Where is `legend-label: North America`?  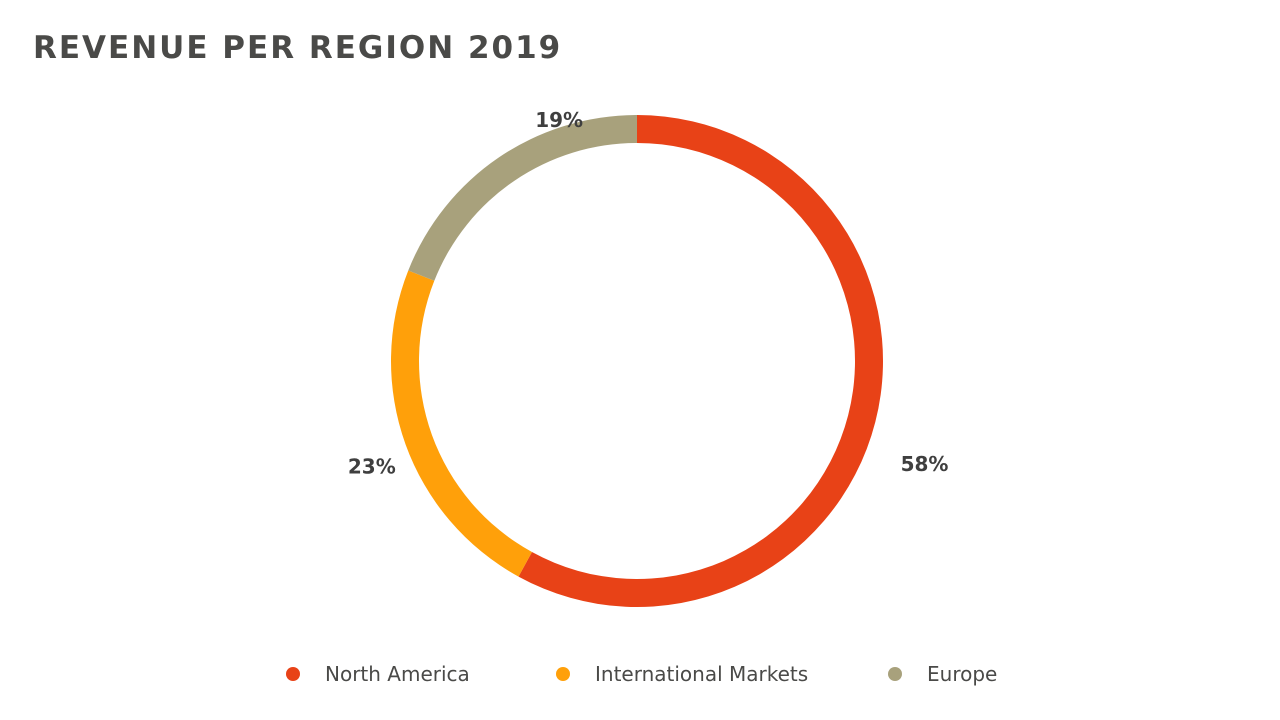 legend-label: North America is located at coordinates (397, 674).